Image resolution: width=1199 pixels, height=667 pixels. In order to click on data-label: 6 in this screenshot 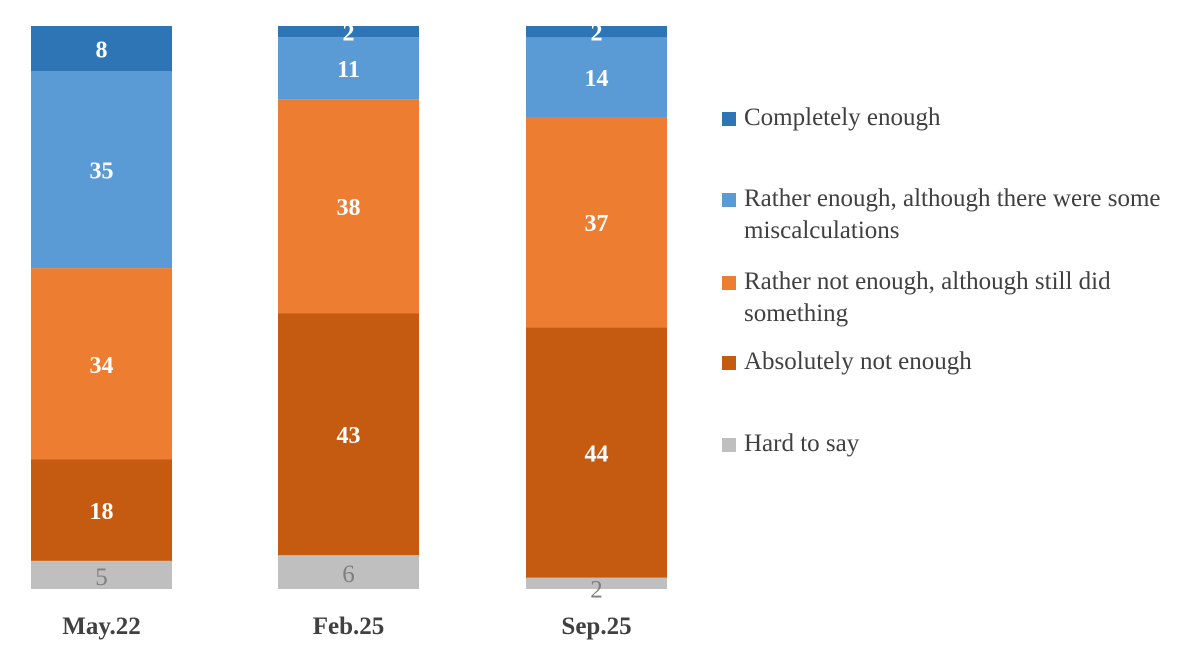, I will do `click(348, 574)`.